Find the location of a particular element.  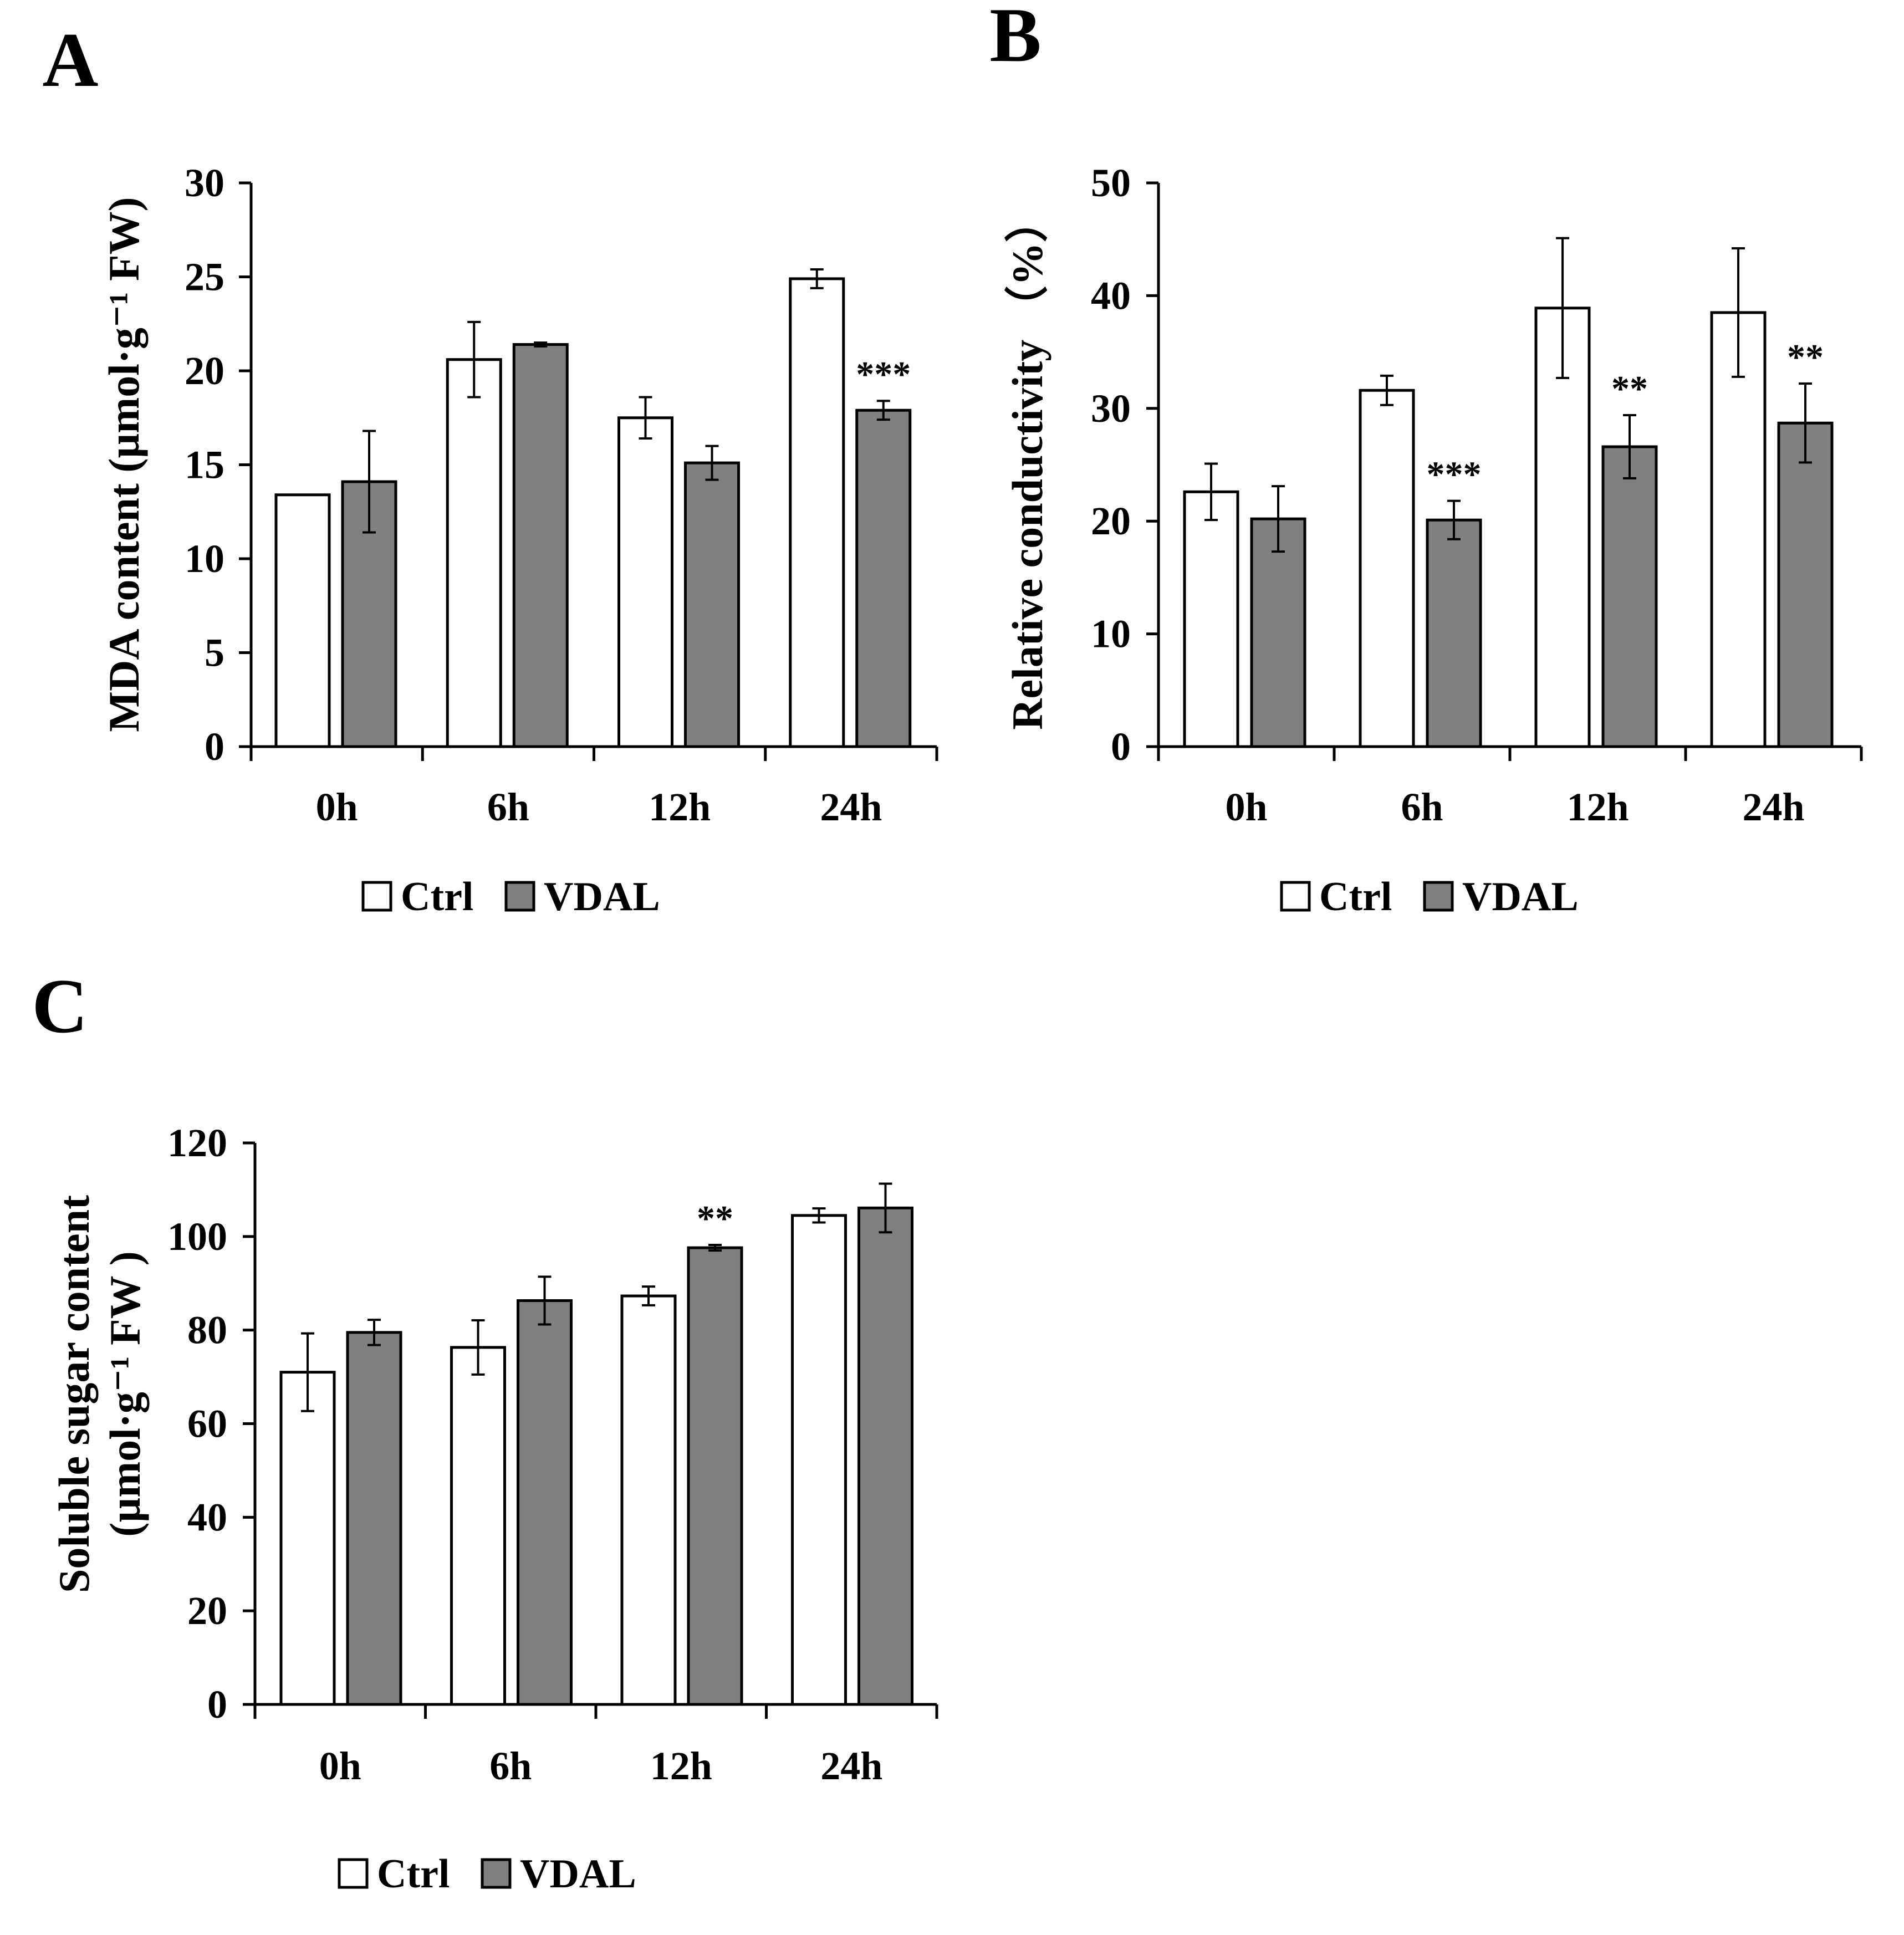

y-axis-label-line: Soluble sugar content is located at coordinates (74, 1394).